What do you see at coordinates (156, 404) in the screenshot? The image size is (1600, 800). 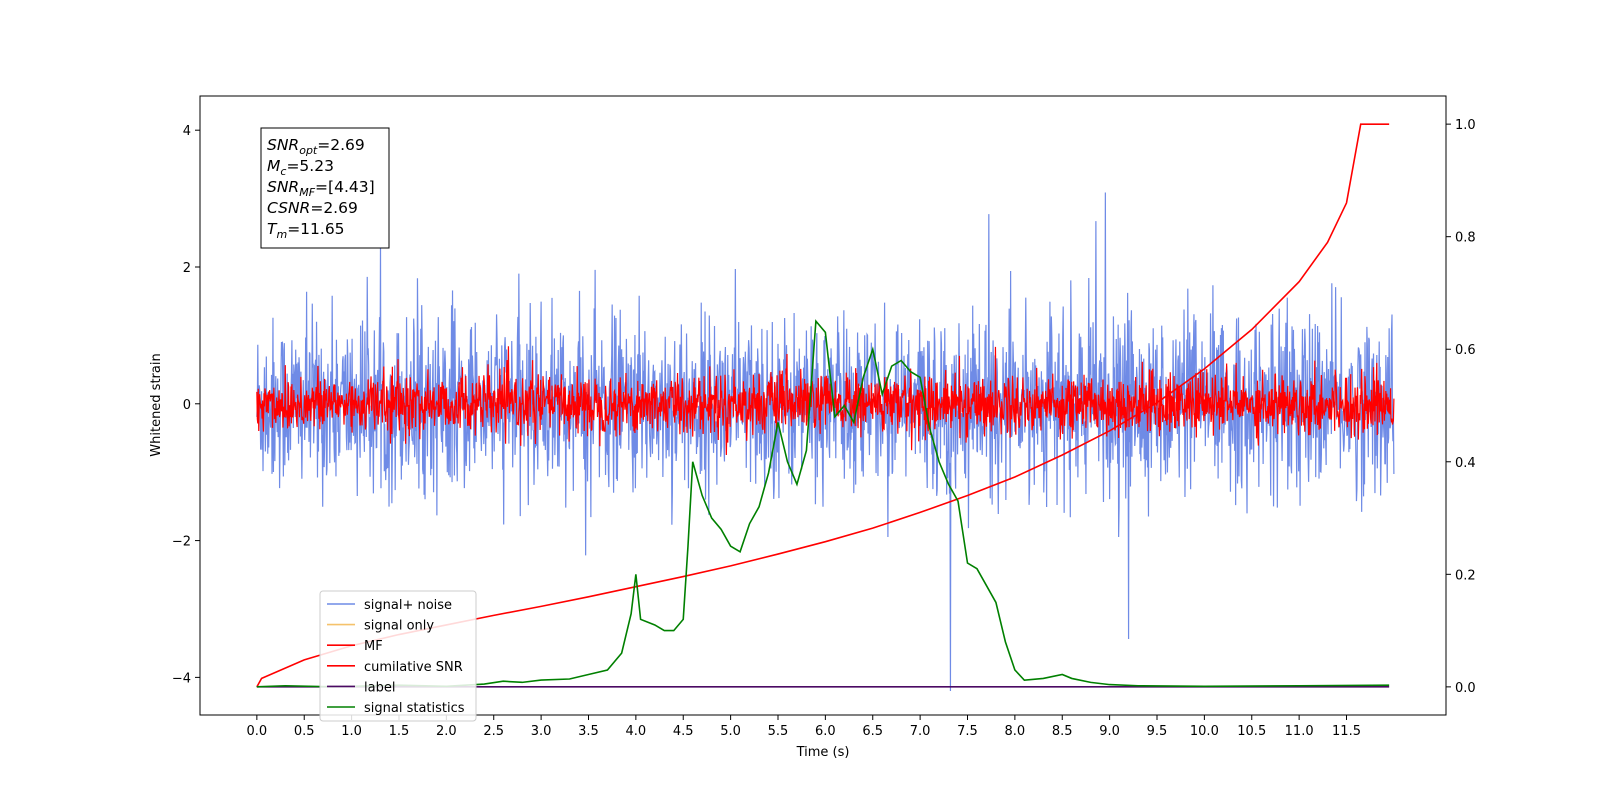 I see `y-axis-label: Whitened strain` at bounding box center [156, 404].